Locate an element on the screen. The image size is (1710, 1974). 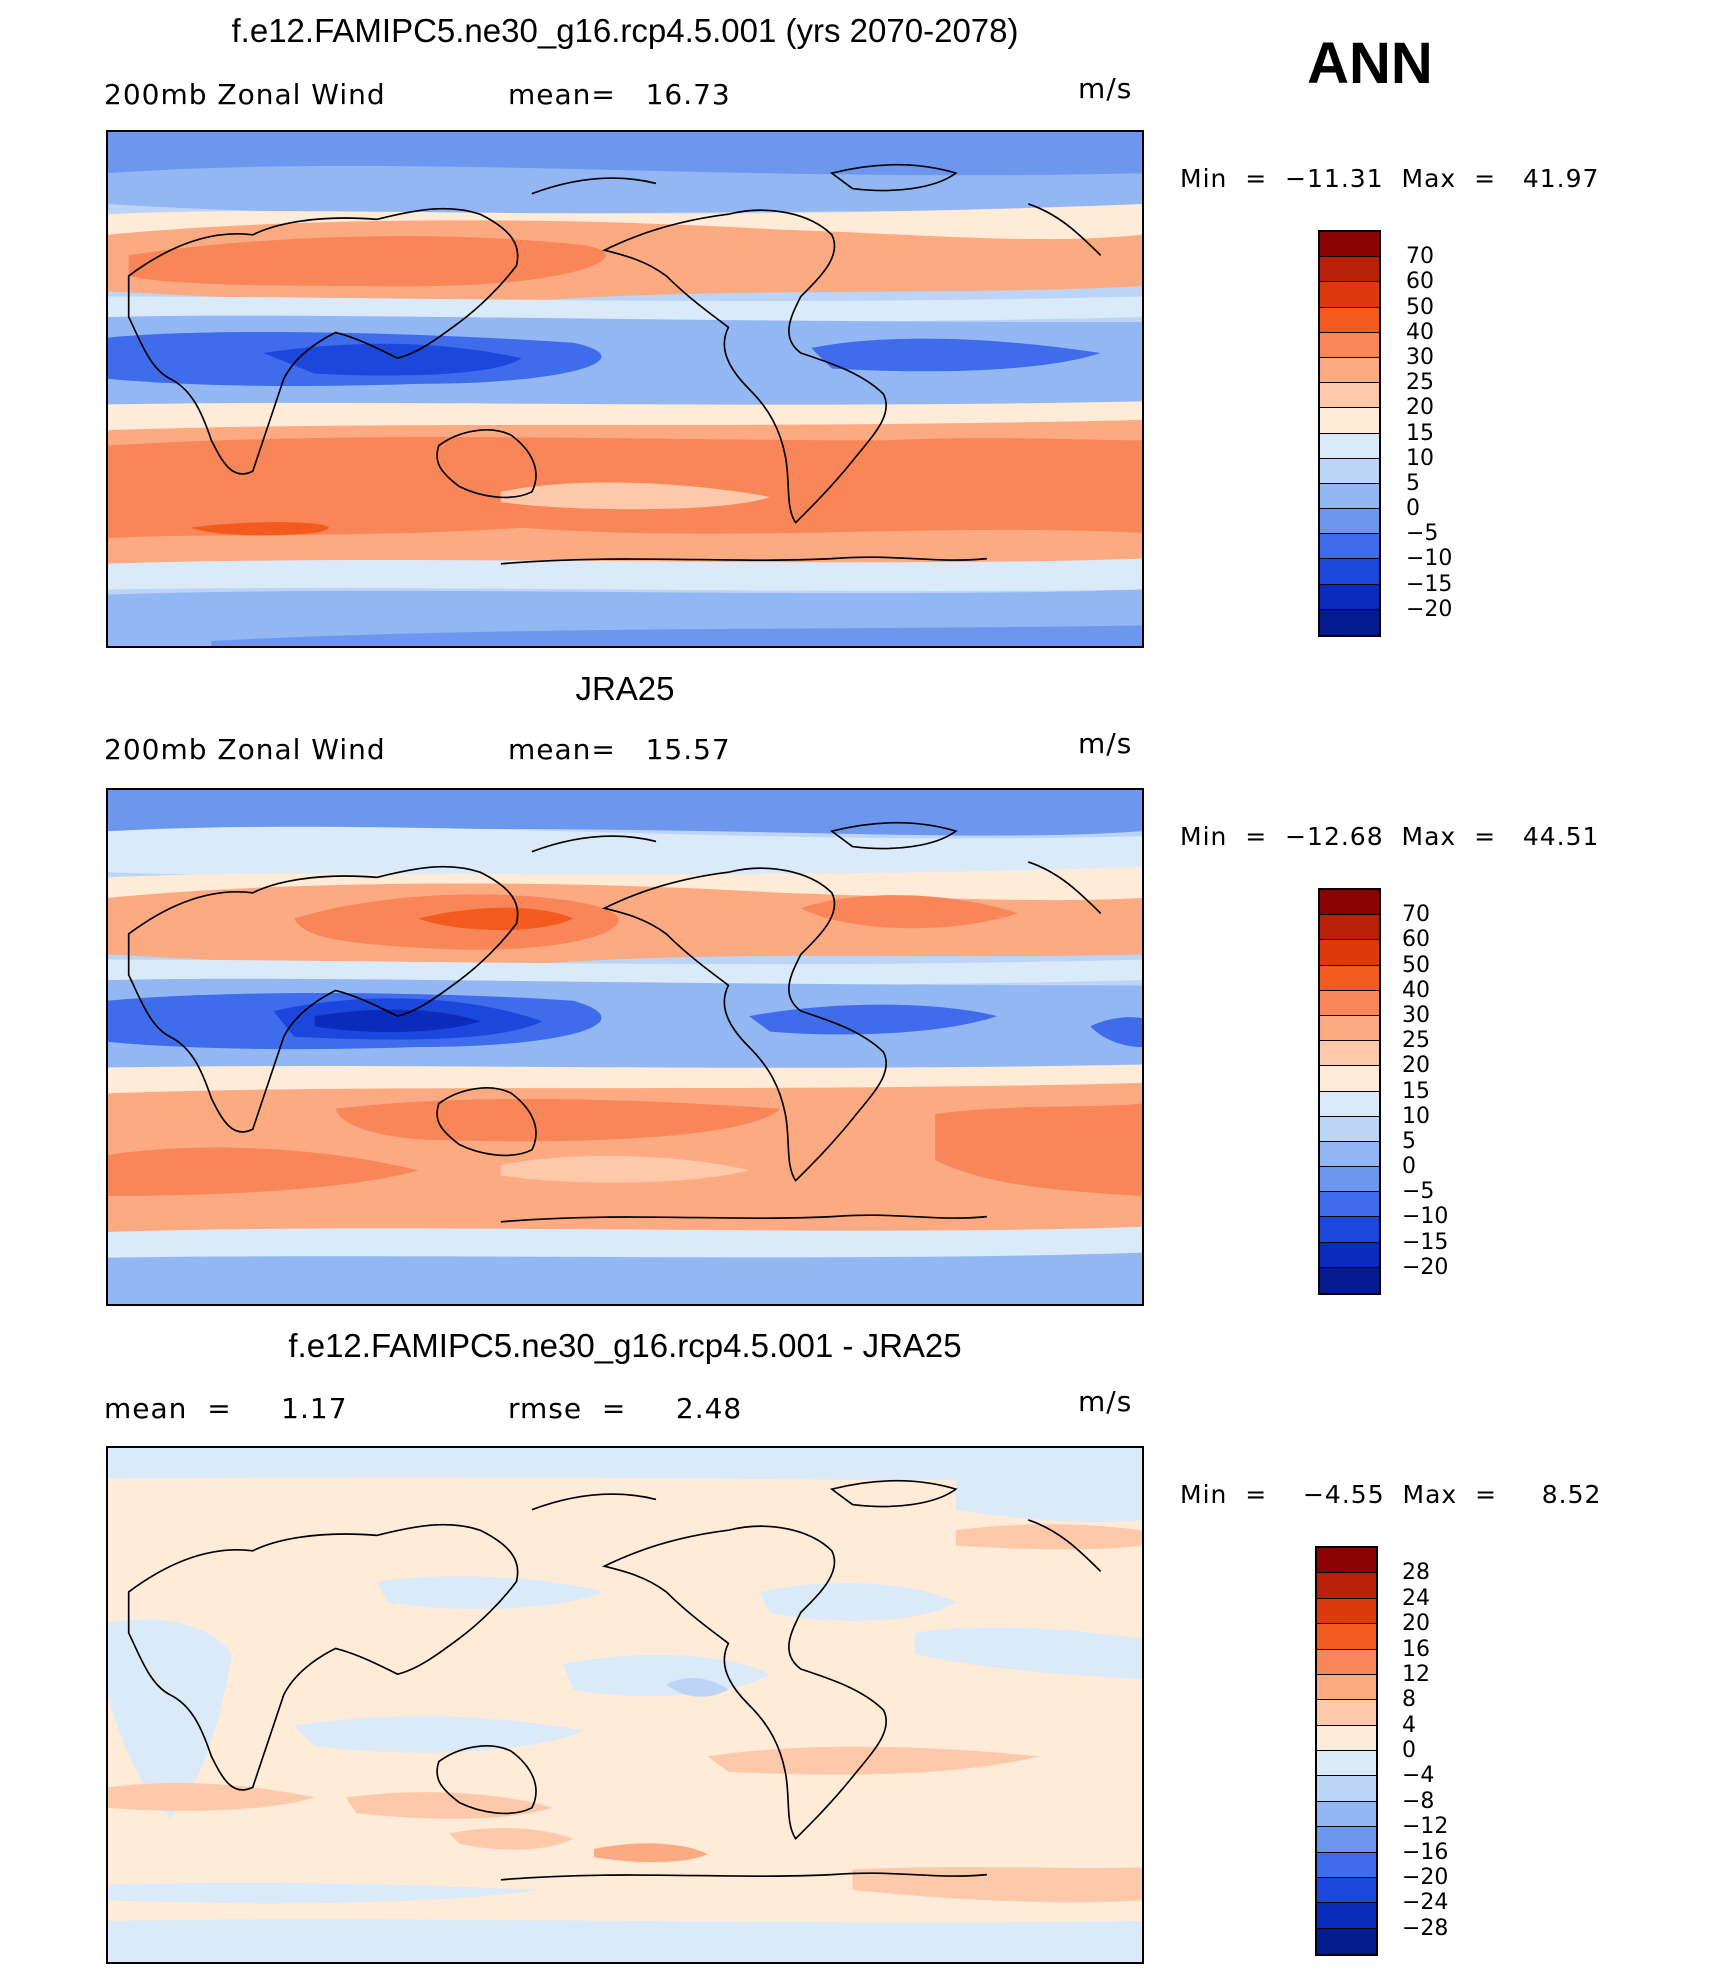
panel2-field-label: 200mb Zonal Wind is located at coordinates (245, 749).